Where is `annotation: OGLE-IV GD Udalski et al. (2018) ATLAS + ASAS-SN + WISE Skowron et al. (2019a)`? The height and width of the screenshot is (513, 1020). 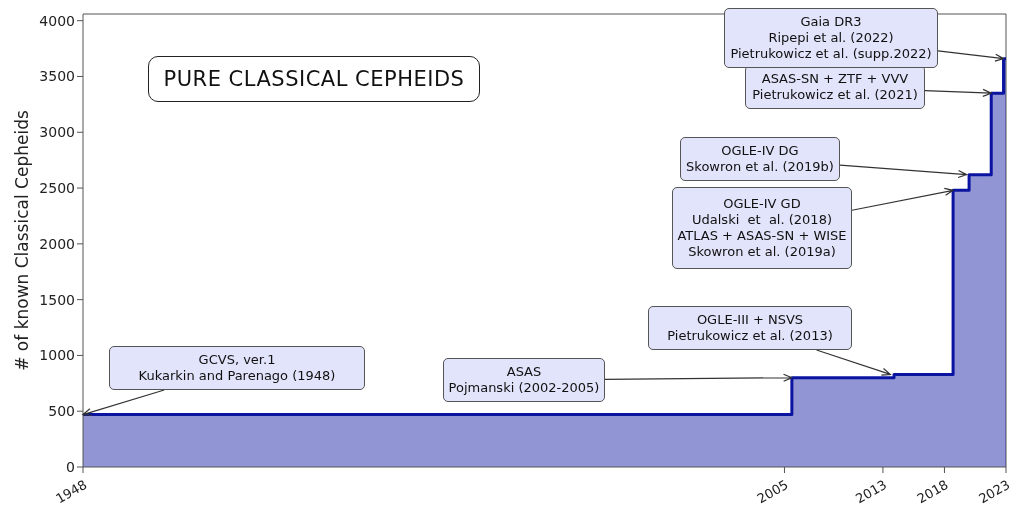
annotation: OGLE-IV GD Udalski et al. (2018) ATLAS + ASAS-SN + WISE Skowron et al. (2019a) is located at coordinates (762, 228).